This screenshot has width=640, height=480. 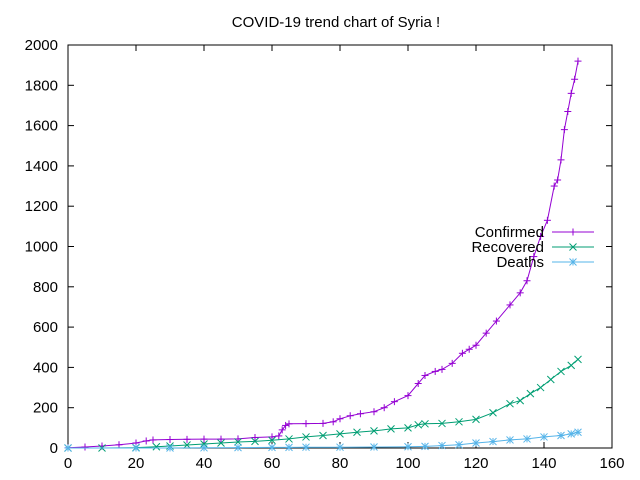 What do you see at coordinates (520, 262) in the screenshot?
I see `legend-label-deaths: Deaths` at bounding box center [520, 262].